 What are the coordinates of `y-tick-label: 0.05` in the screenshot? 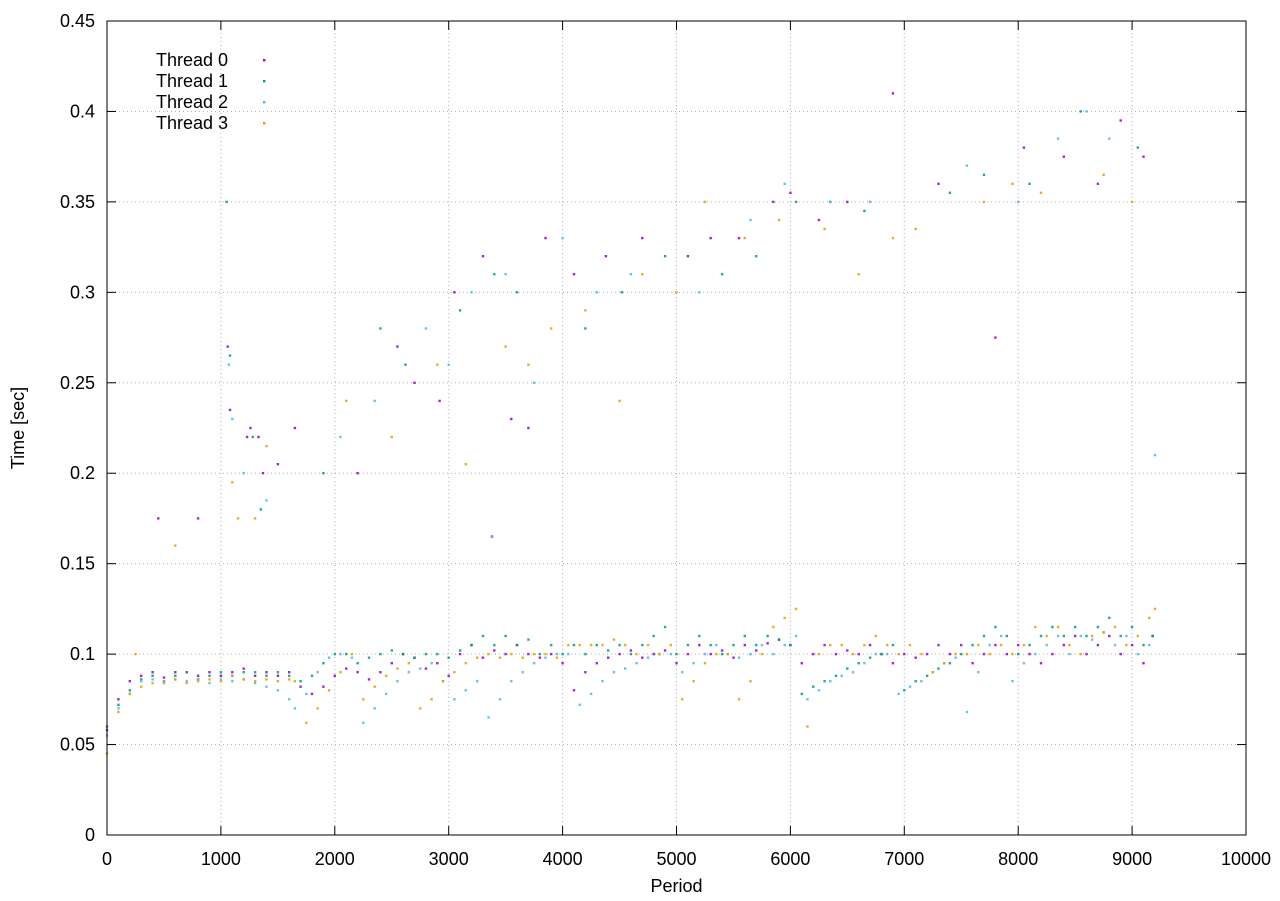 It's located at (77, 745).